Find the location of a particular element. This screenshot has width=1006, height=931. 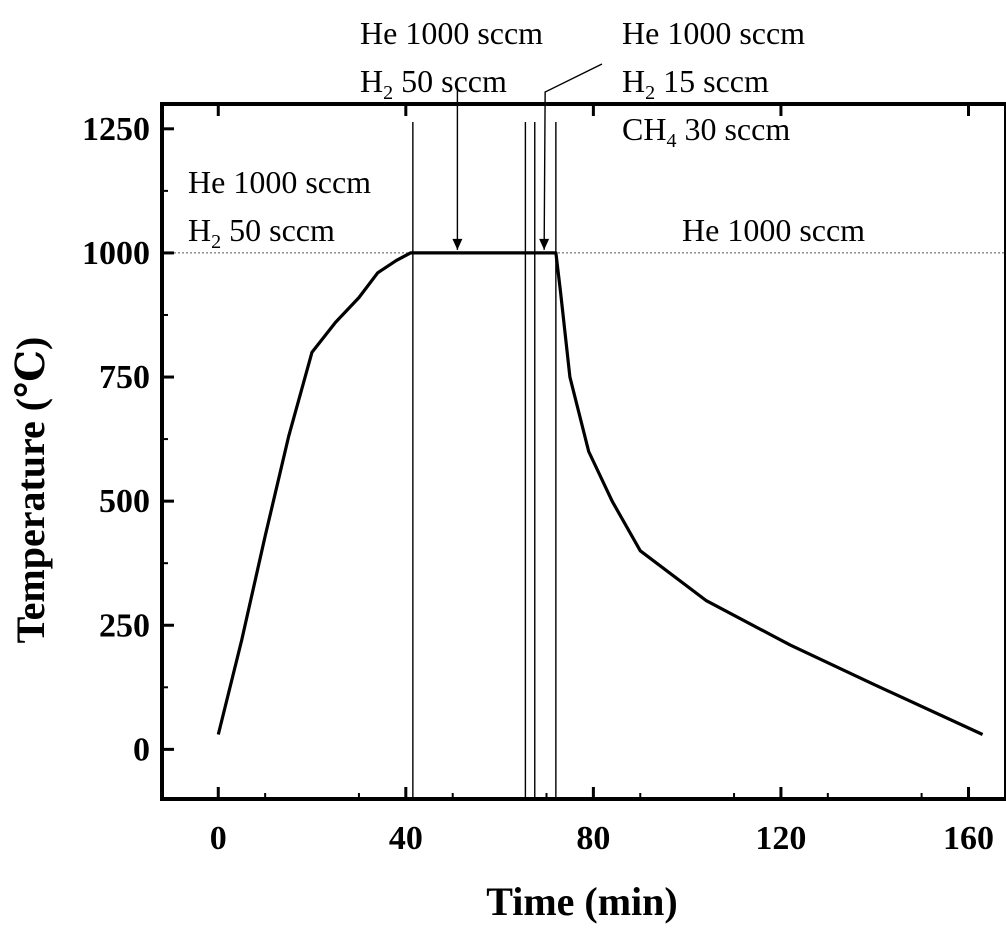

x-tick-label-0: 0 is located at coordinates (218, 838).